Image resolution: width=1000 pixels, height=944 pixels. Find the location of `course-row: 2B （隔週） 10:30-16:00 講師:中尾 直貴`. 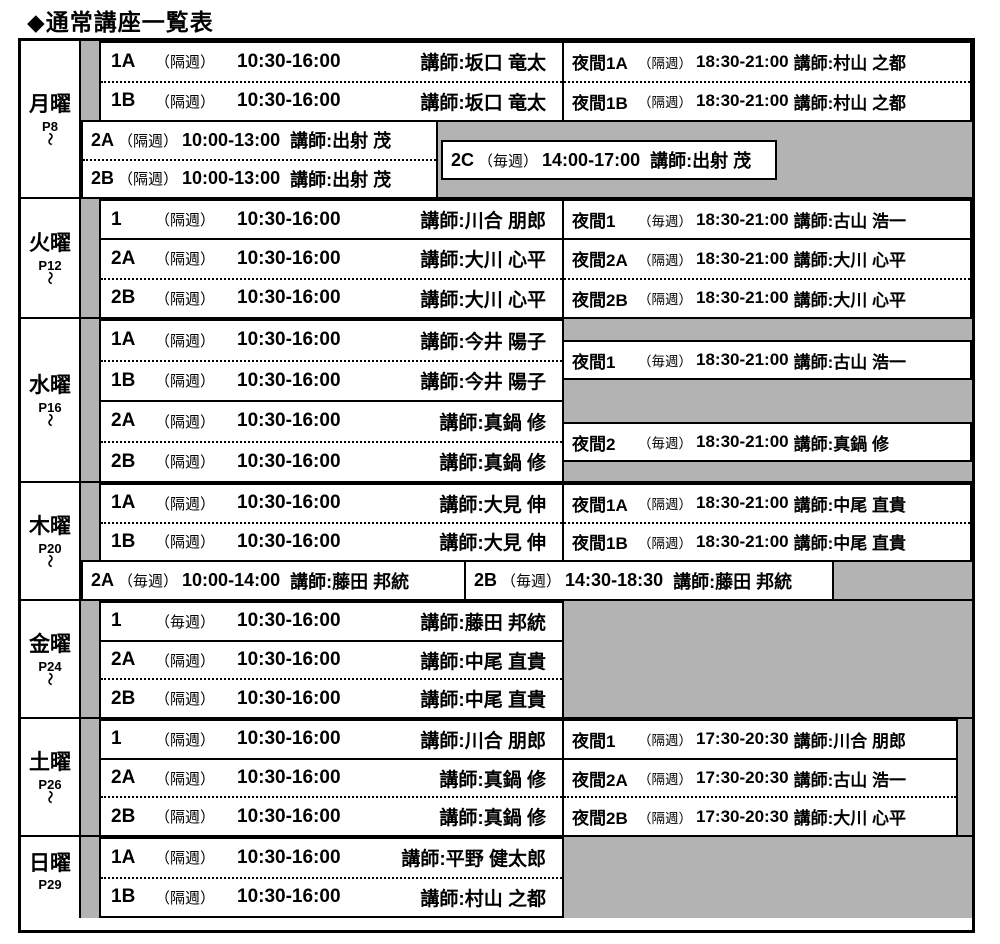

course-row: 2B （隔週） 10:30-16:00 講師:中尾 直貴 is located at coordinates (331, 698).